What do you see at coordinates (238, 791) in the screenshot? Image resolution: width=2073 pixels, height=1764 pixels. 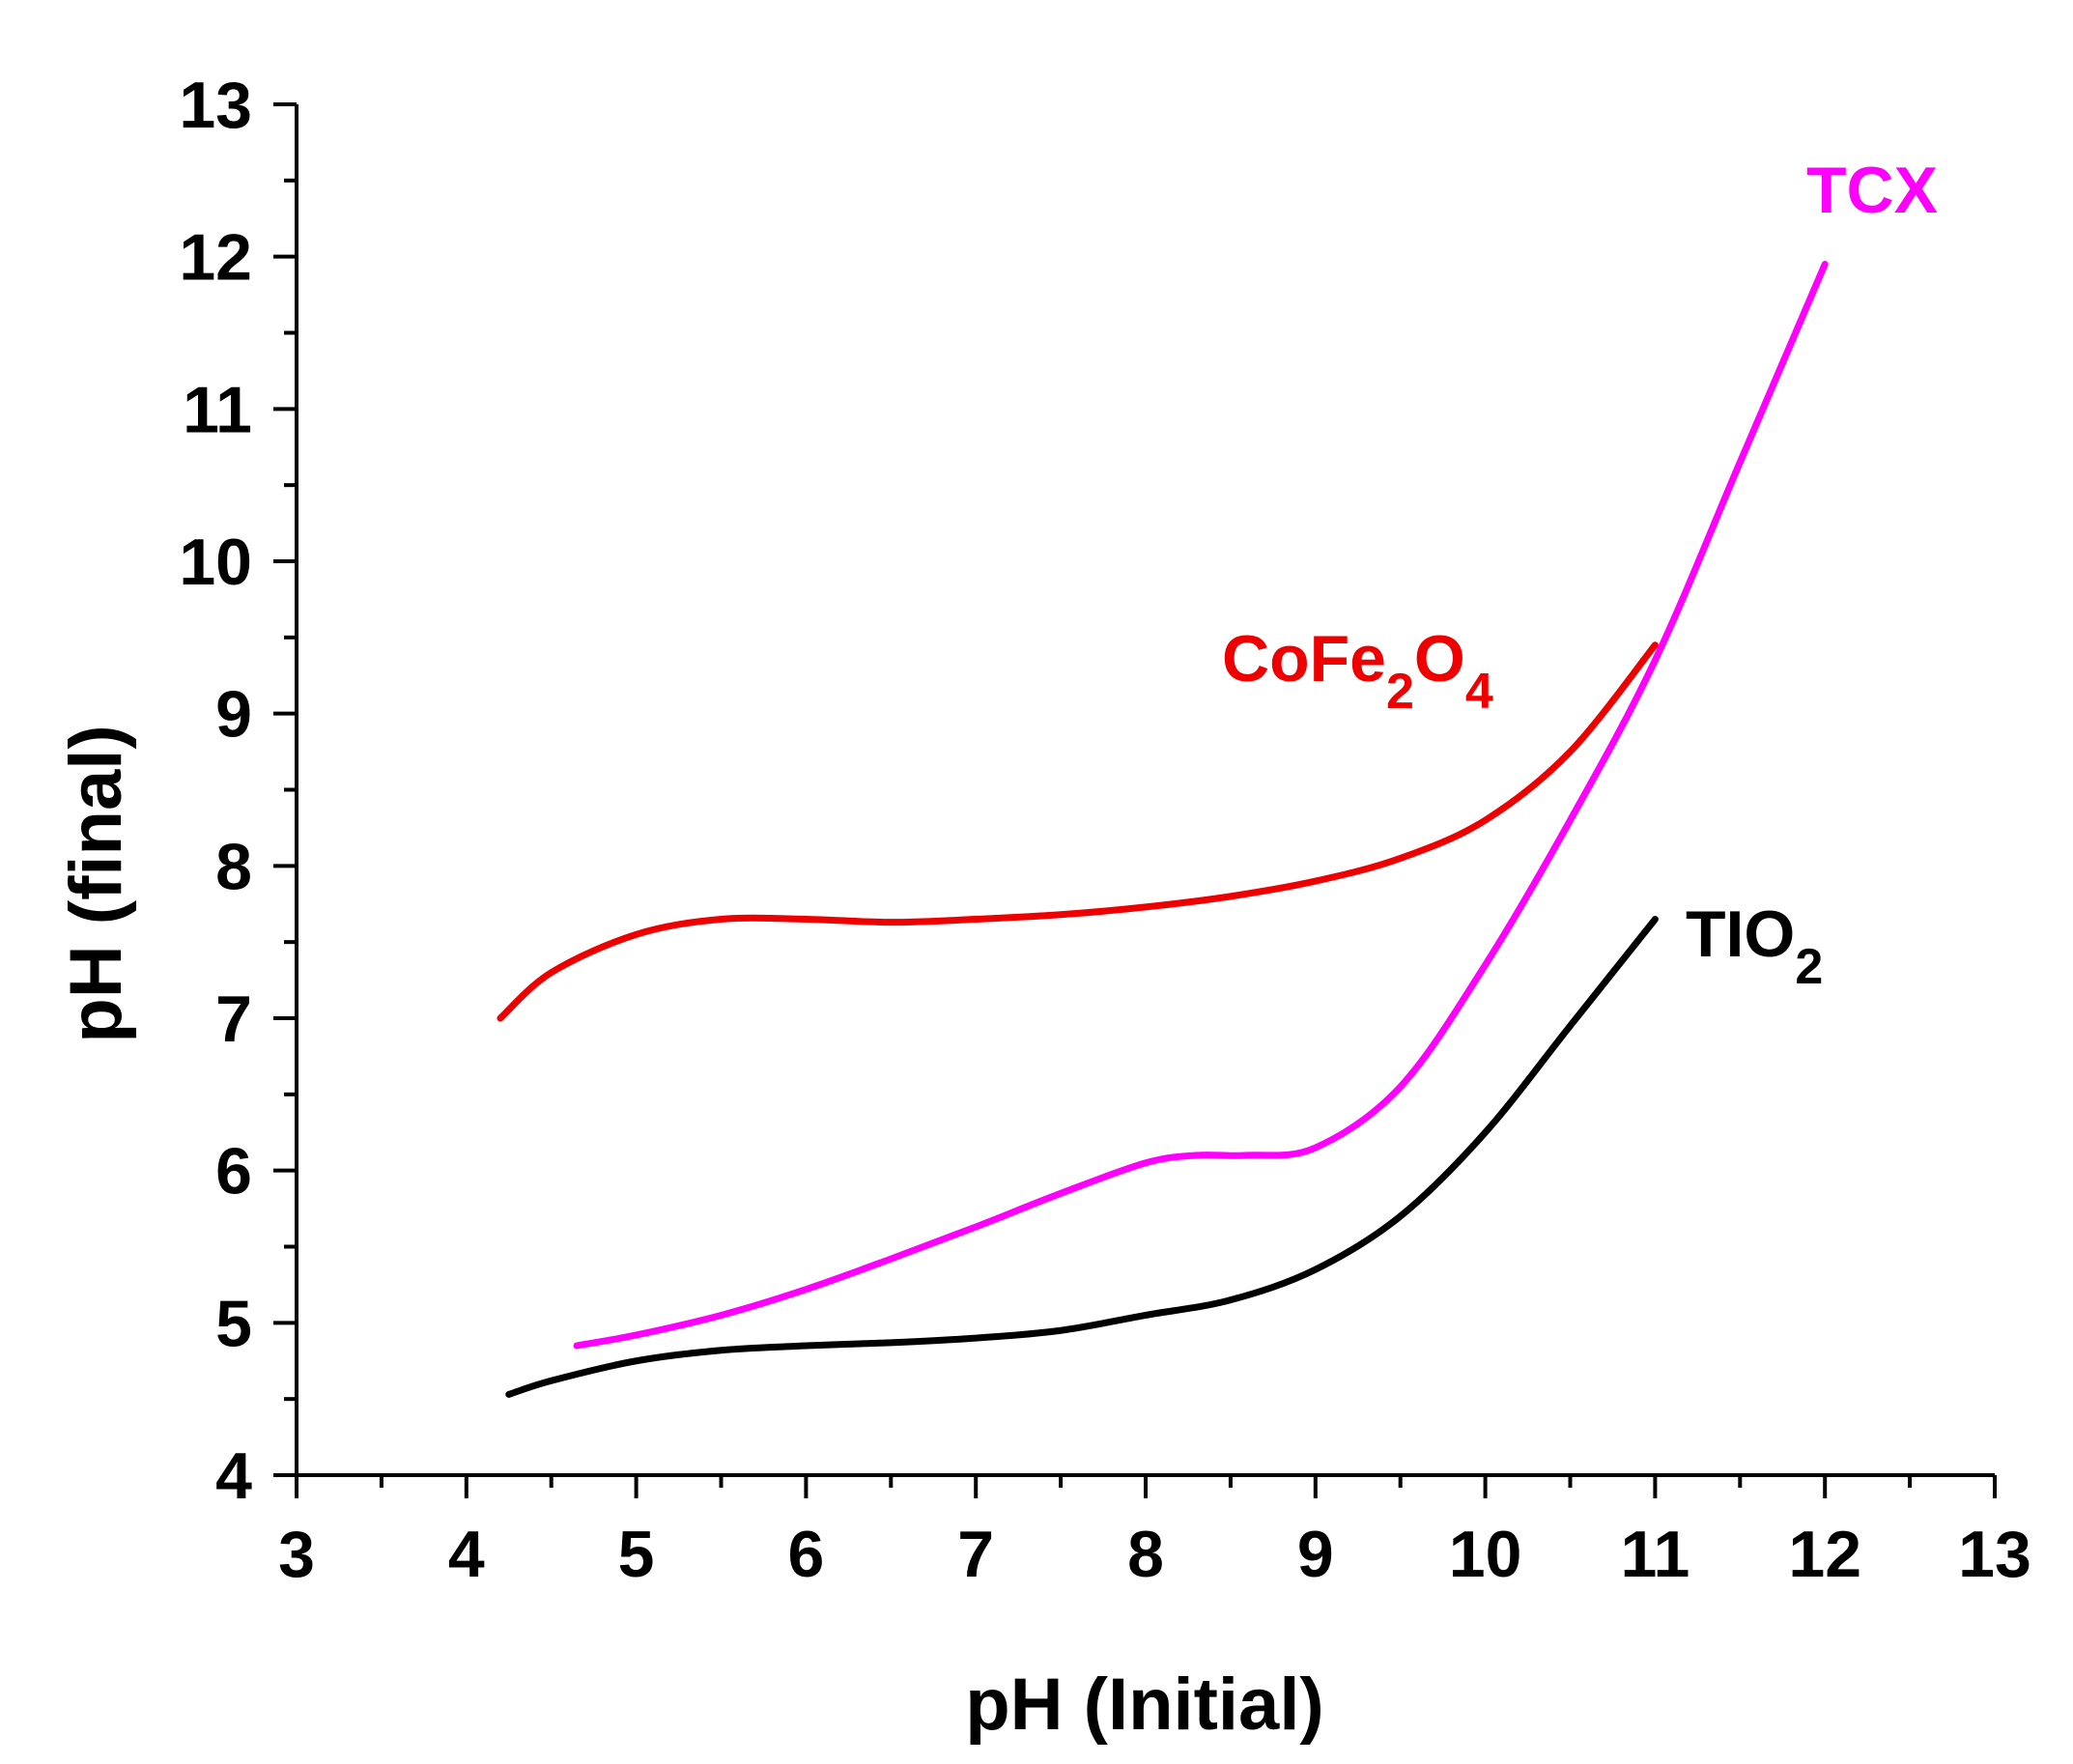 I see `y-axis-ticks: 4 5 6 7 8 9 10 11 12 13` at bounding box center [238, 791].